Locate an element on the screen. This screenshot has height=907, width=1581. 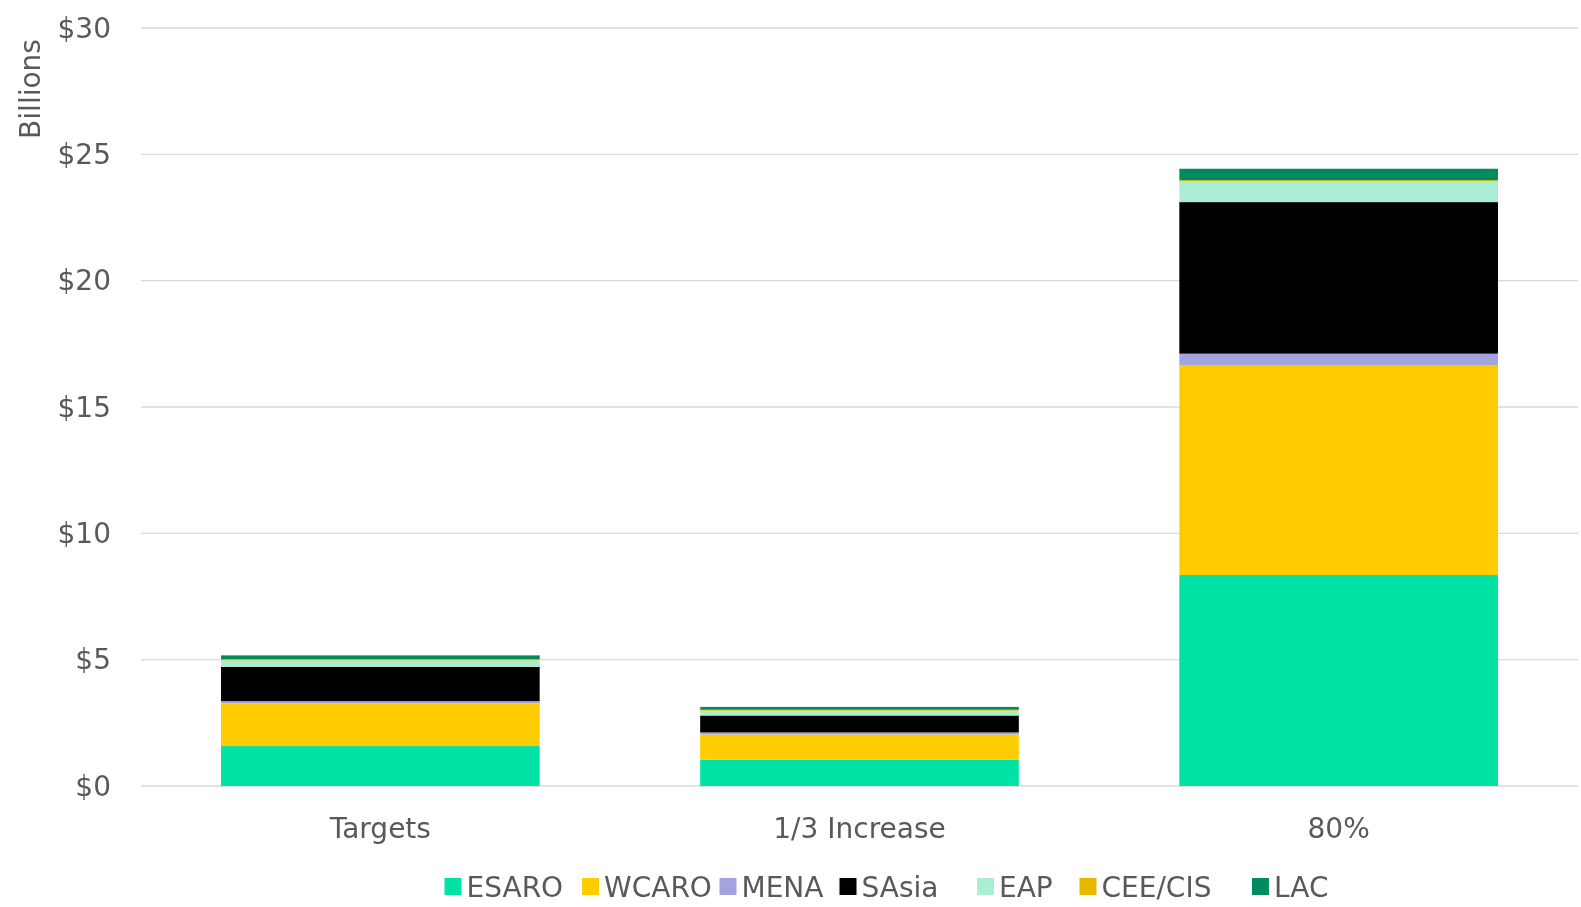
x-tick-label: Targets is located at coordinates (379, 828).